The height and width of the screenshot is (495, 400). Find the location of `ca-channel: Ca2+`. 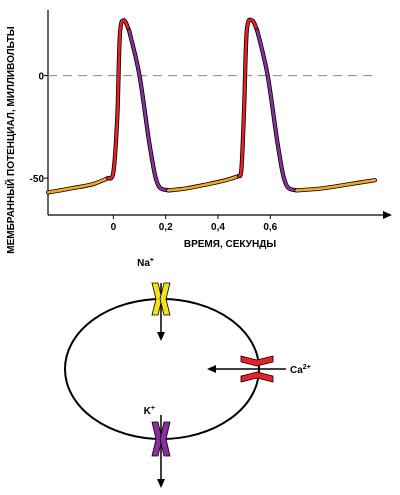

ca-channel: Ca2+ is located at coordinates (259, 369).